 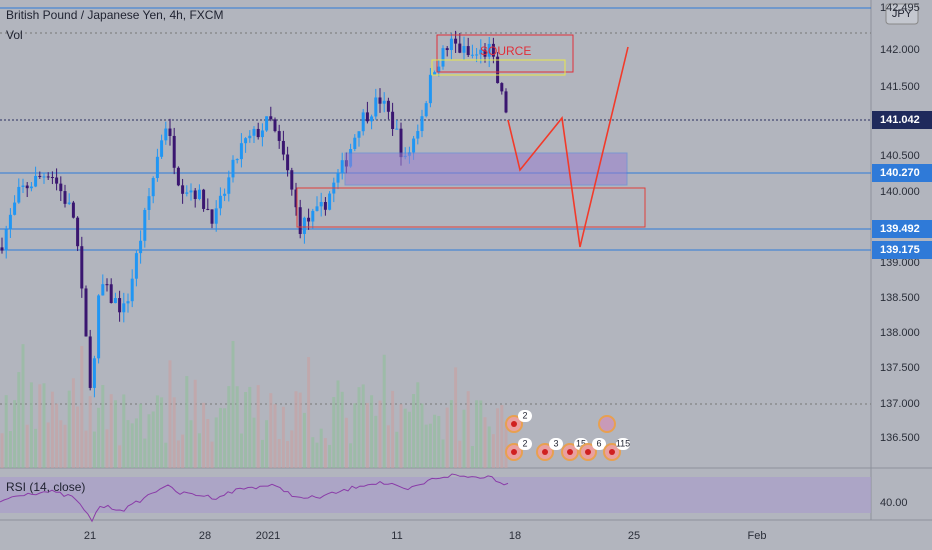 I want to click on time-tick-label: 28, so click(x=205, y=536).